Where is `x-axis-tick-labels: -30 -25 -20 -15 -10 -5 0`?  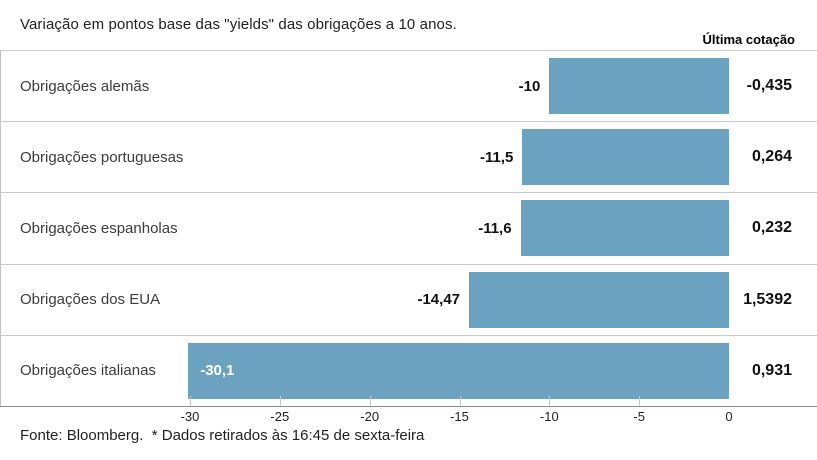
x-axis-tick-labels: -30 -25 -20 -15 -10 -5 0 is located at coordinates (408, 417).